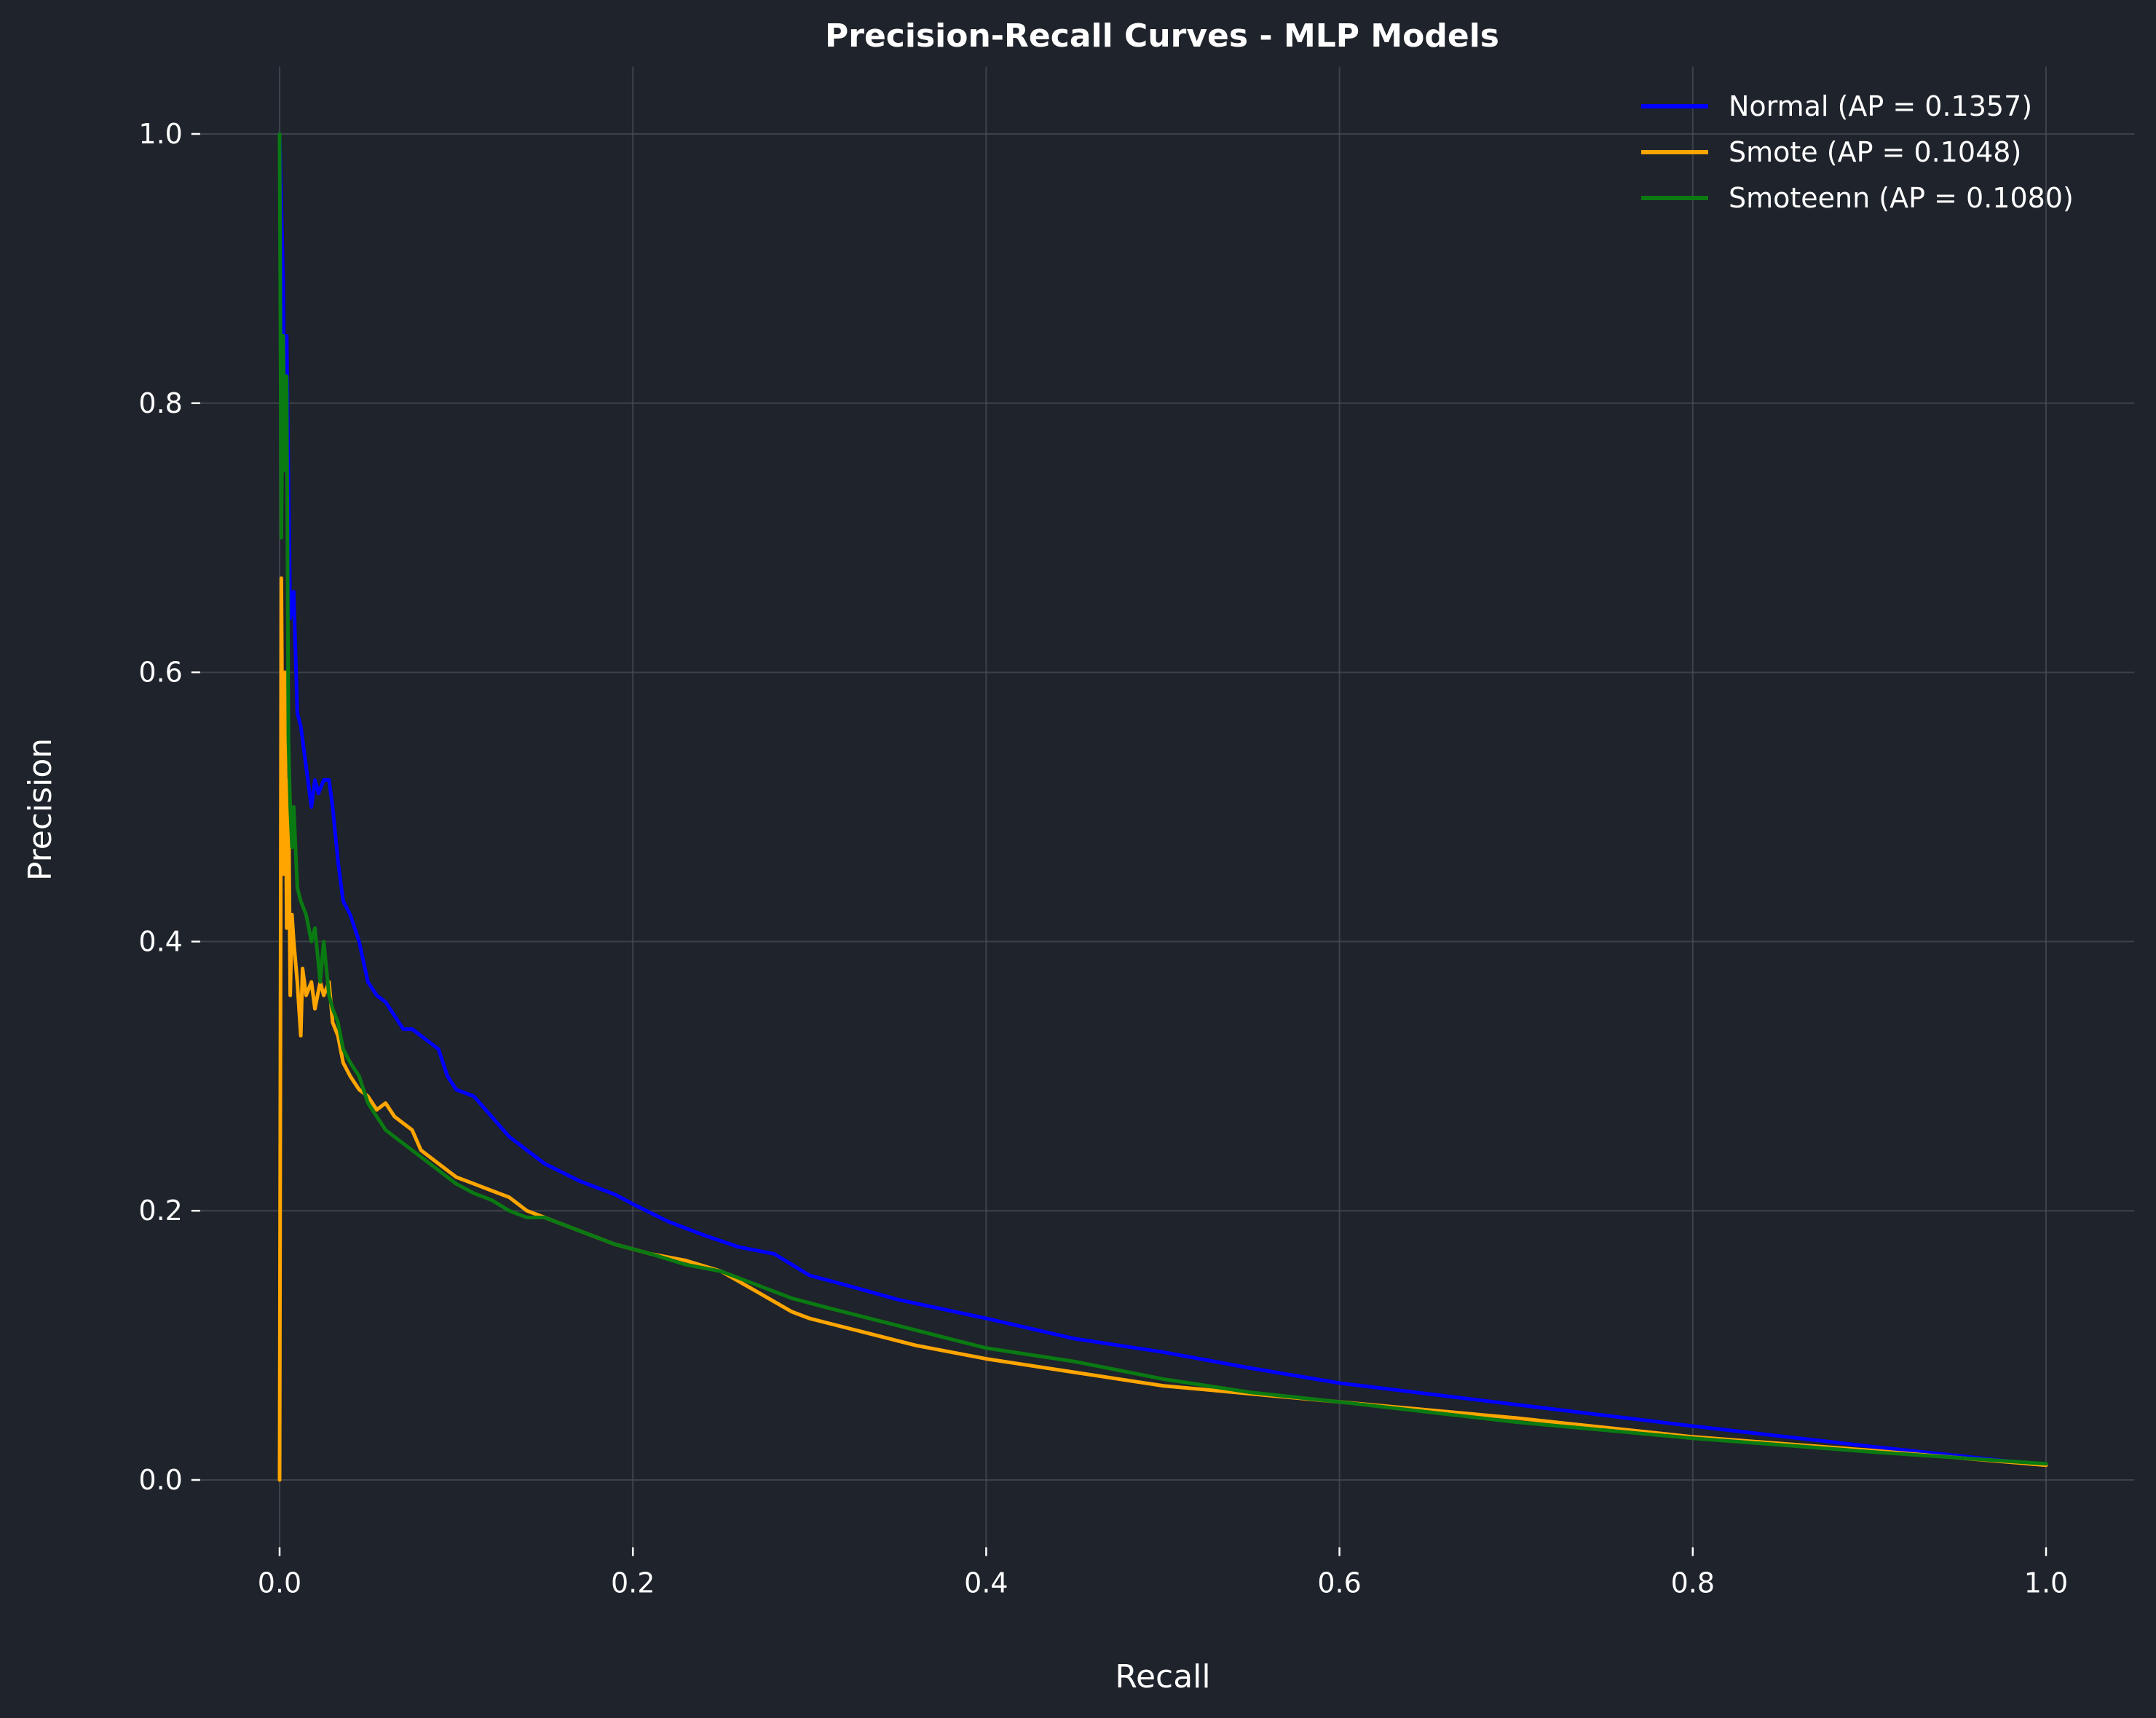 This screenshot has width=2156, height=1718. I want to click on y-axis-label: Precision, so click(40, 809).